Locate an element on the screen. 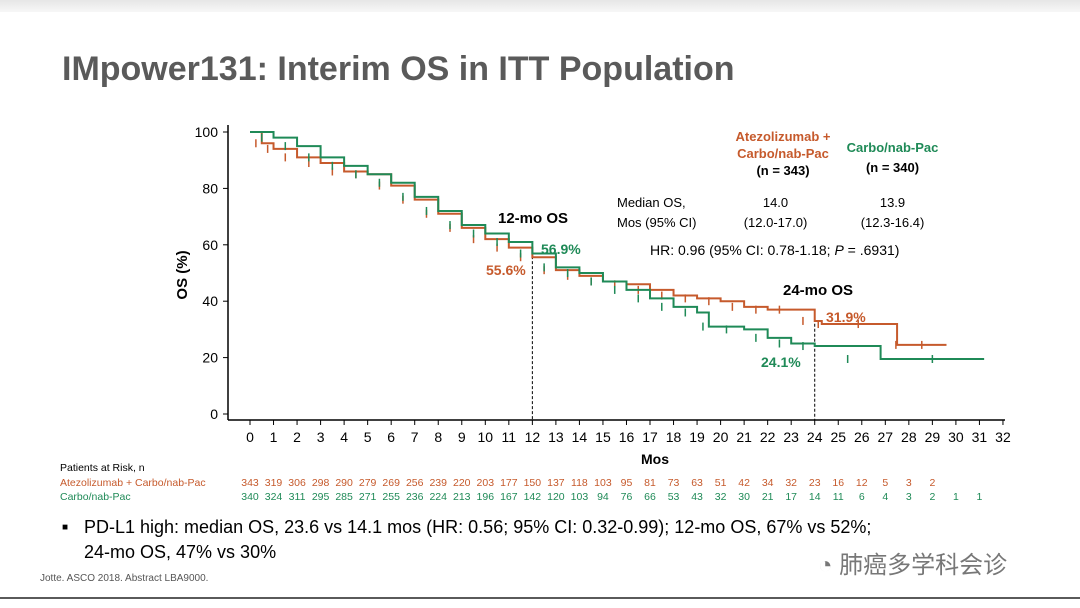 Image resolution: width=1080 pixels, height=608 pixels. x-tick-label: 0 is located at coordinates (250, 437).